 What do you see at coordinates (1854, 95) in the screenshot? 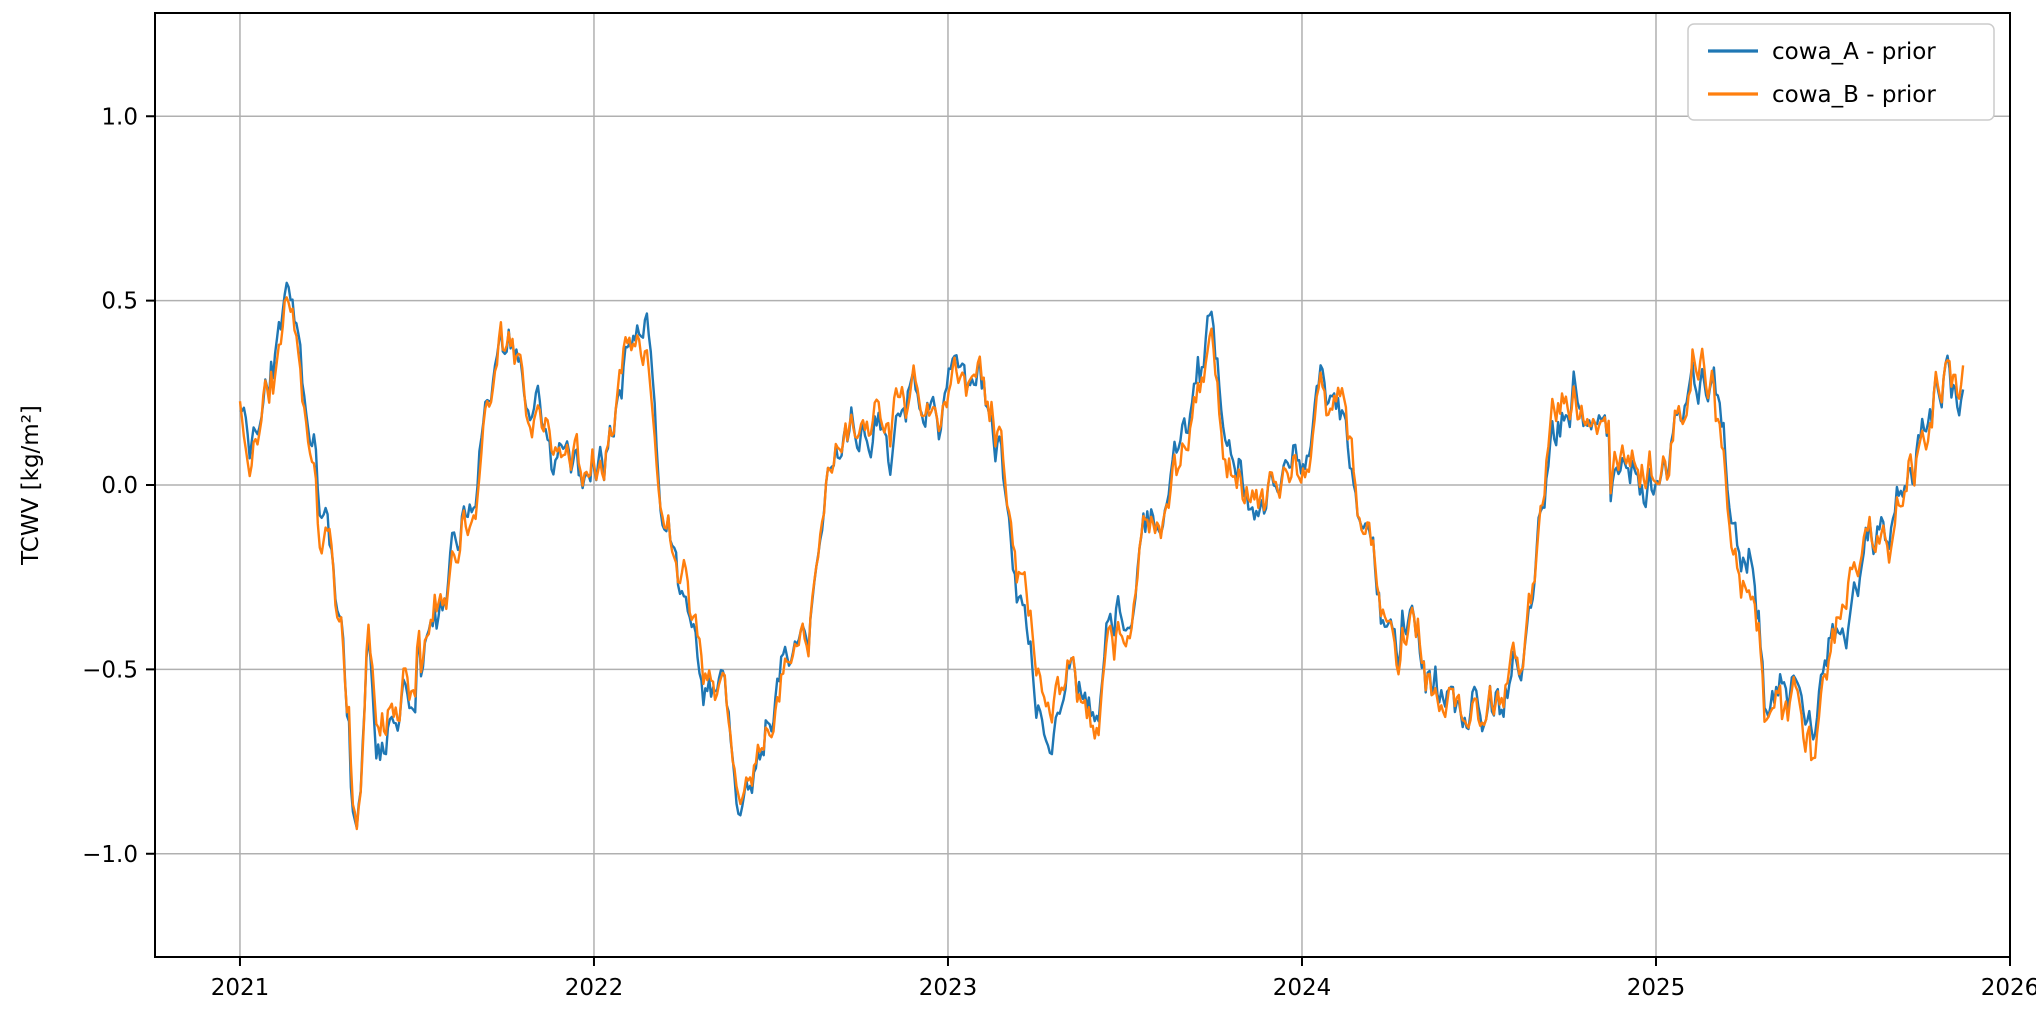
I see `legend-label-cowa-b: cowa_B - prior` at bounding box center [1854, 95].